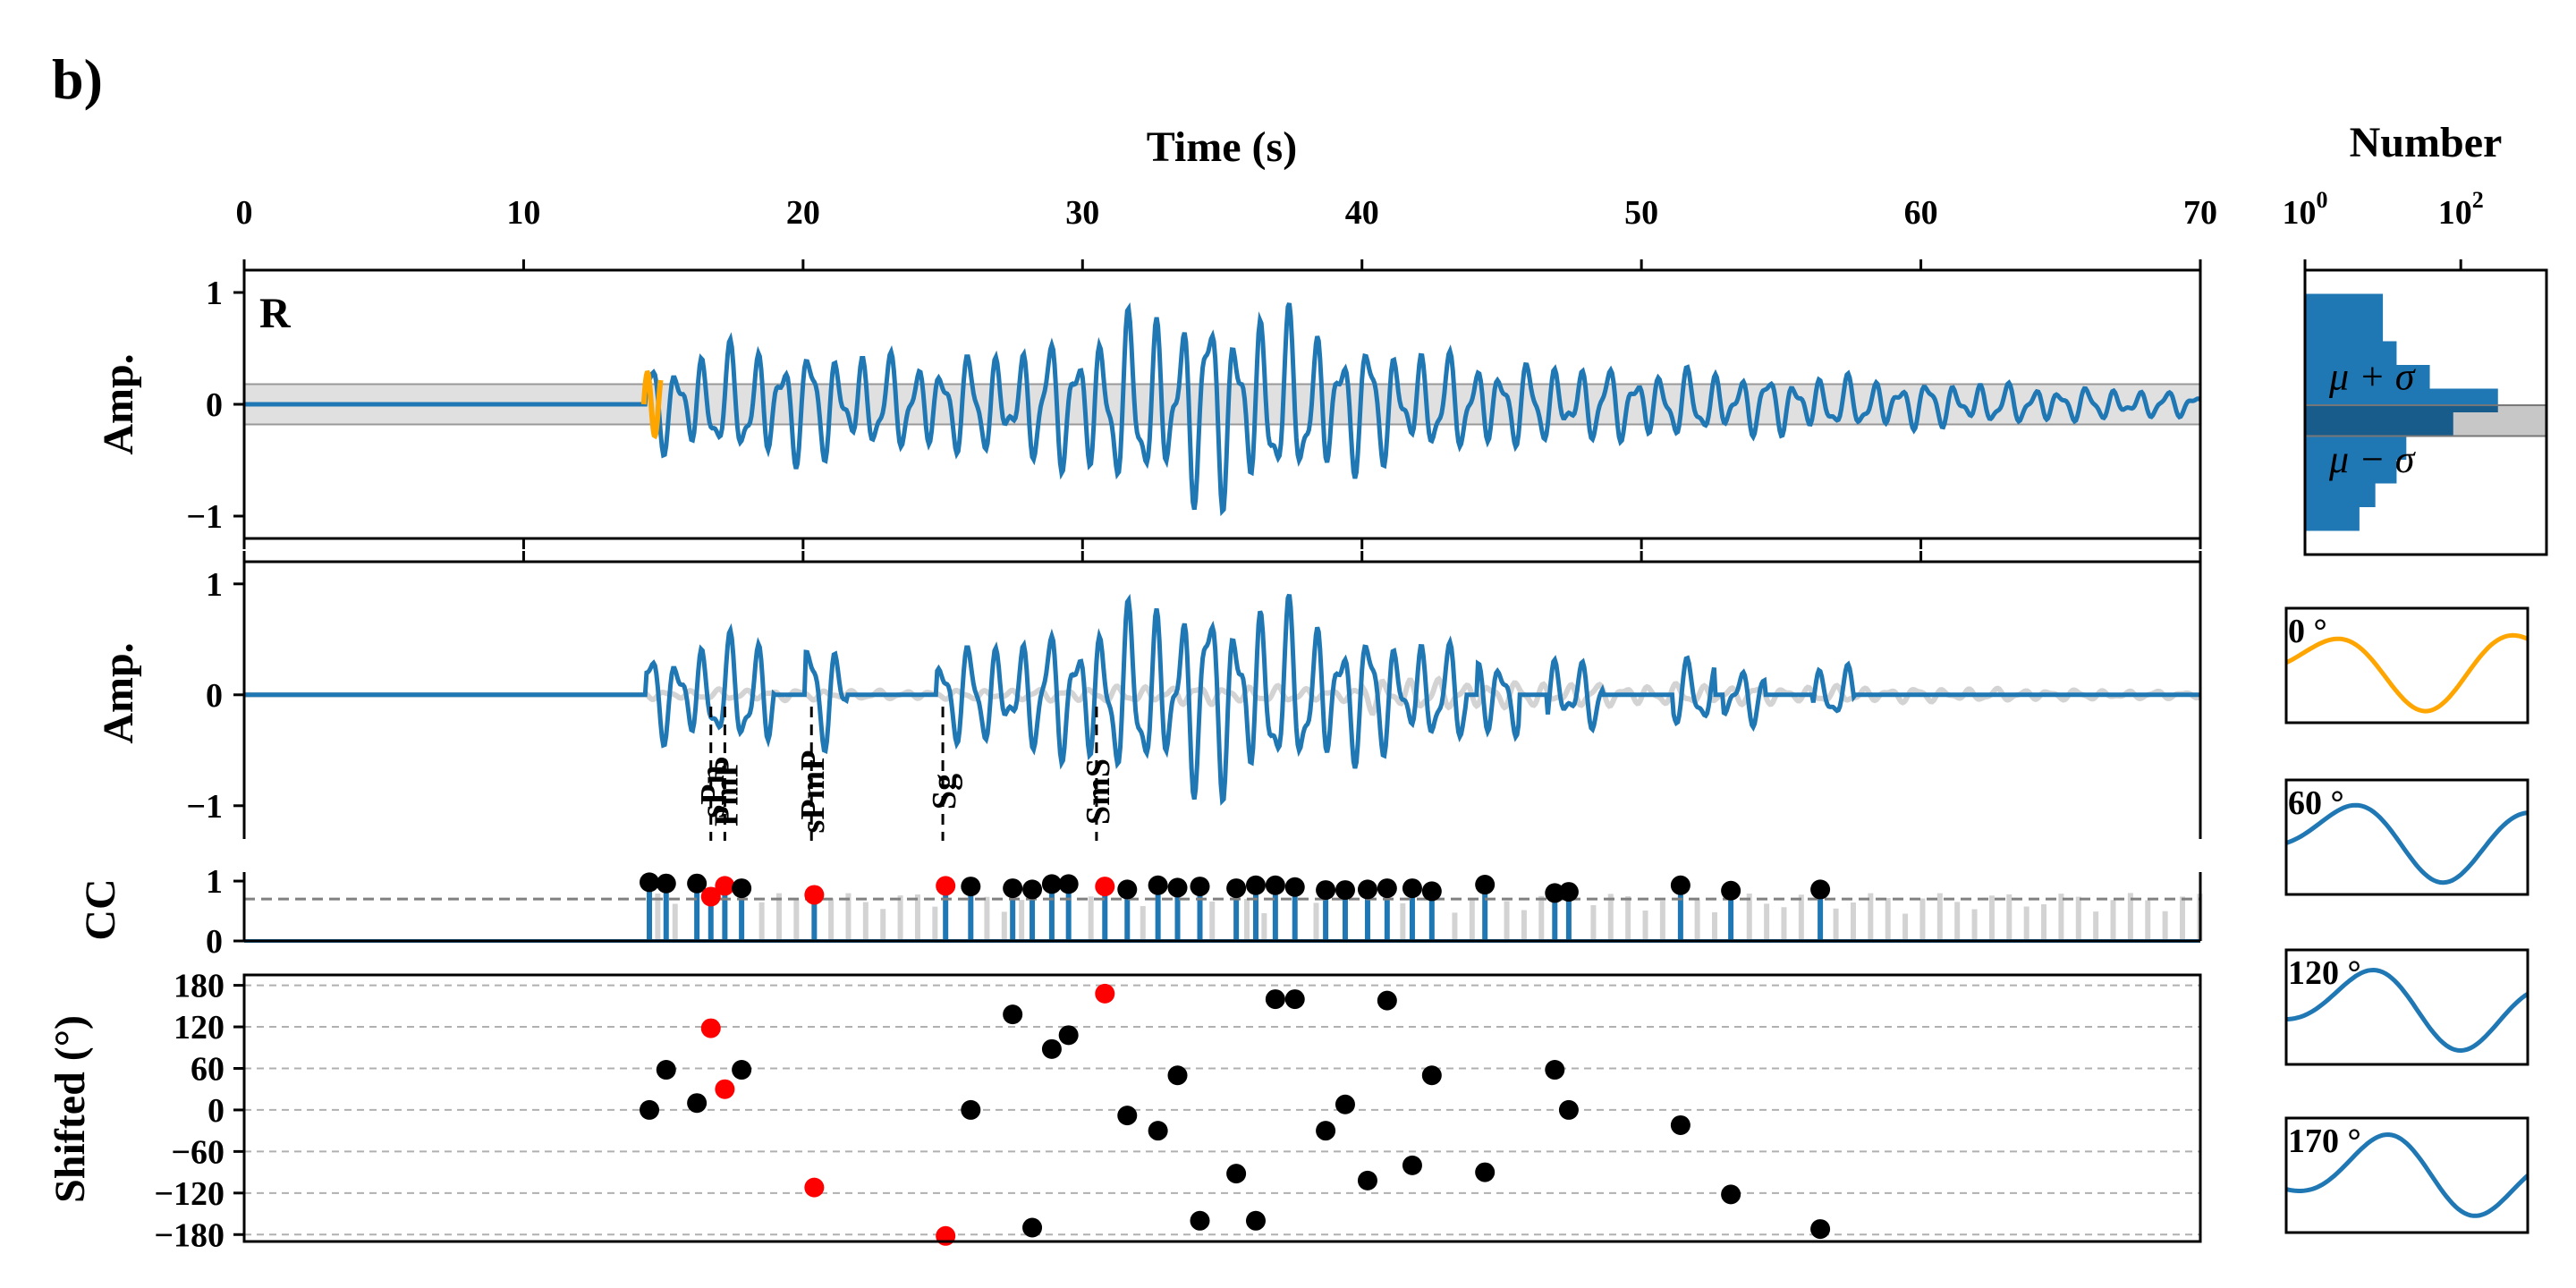 The height and width of the screenshot is (1288, 2576). Describe the element at coordinates (1222, 147) in the screenshot. I see `x-axis-label: Time (s)` at that location.